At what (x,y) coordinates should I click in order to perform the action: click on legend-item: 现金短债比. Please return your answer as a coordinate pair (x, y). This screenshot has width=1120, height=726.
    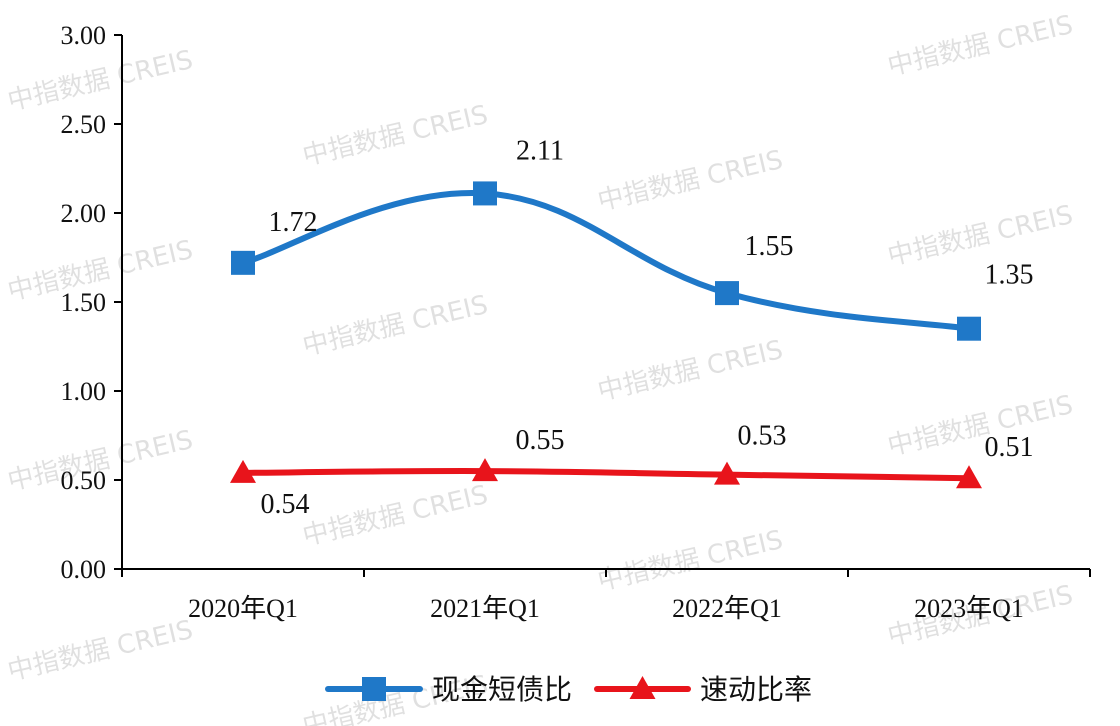
    Looking at the image, I should click on (448, 689).